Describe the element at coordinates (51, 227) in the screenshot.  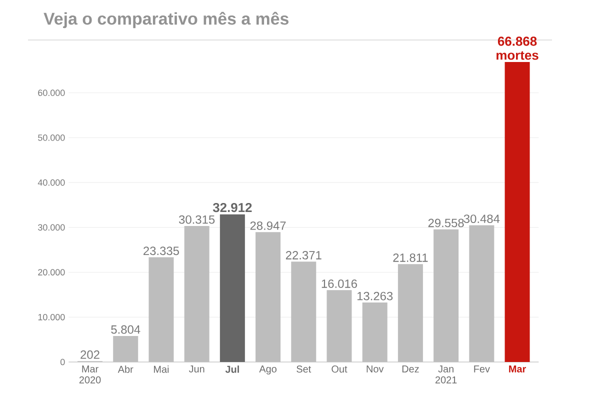
I see `y-tick-label: 30.000` at that location.